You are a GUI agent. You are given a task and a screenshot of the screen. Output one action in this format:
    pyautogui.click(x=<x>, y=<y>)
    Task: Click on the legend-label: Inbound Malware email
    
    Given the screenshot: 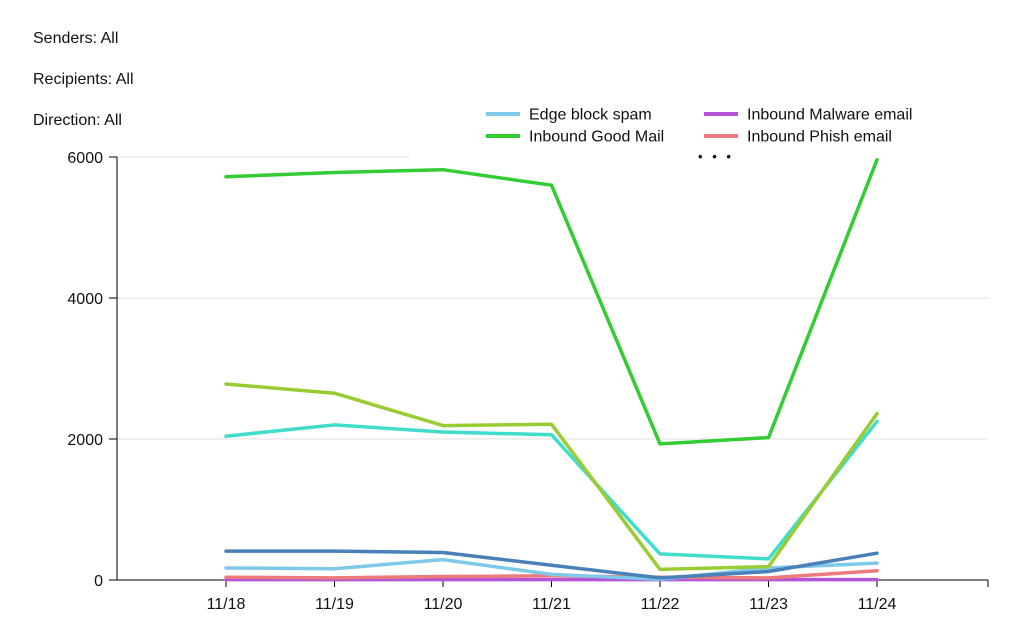 What is the action you would take?
    pyautogui.click(x=829, y=115)
    